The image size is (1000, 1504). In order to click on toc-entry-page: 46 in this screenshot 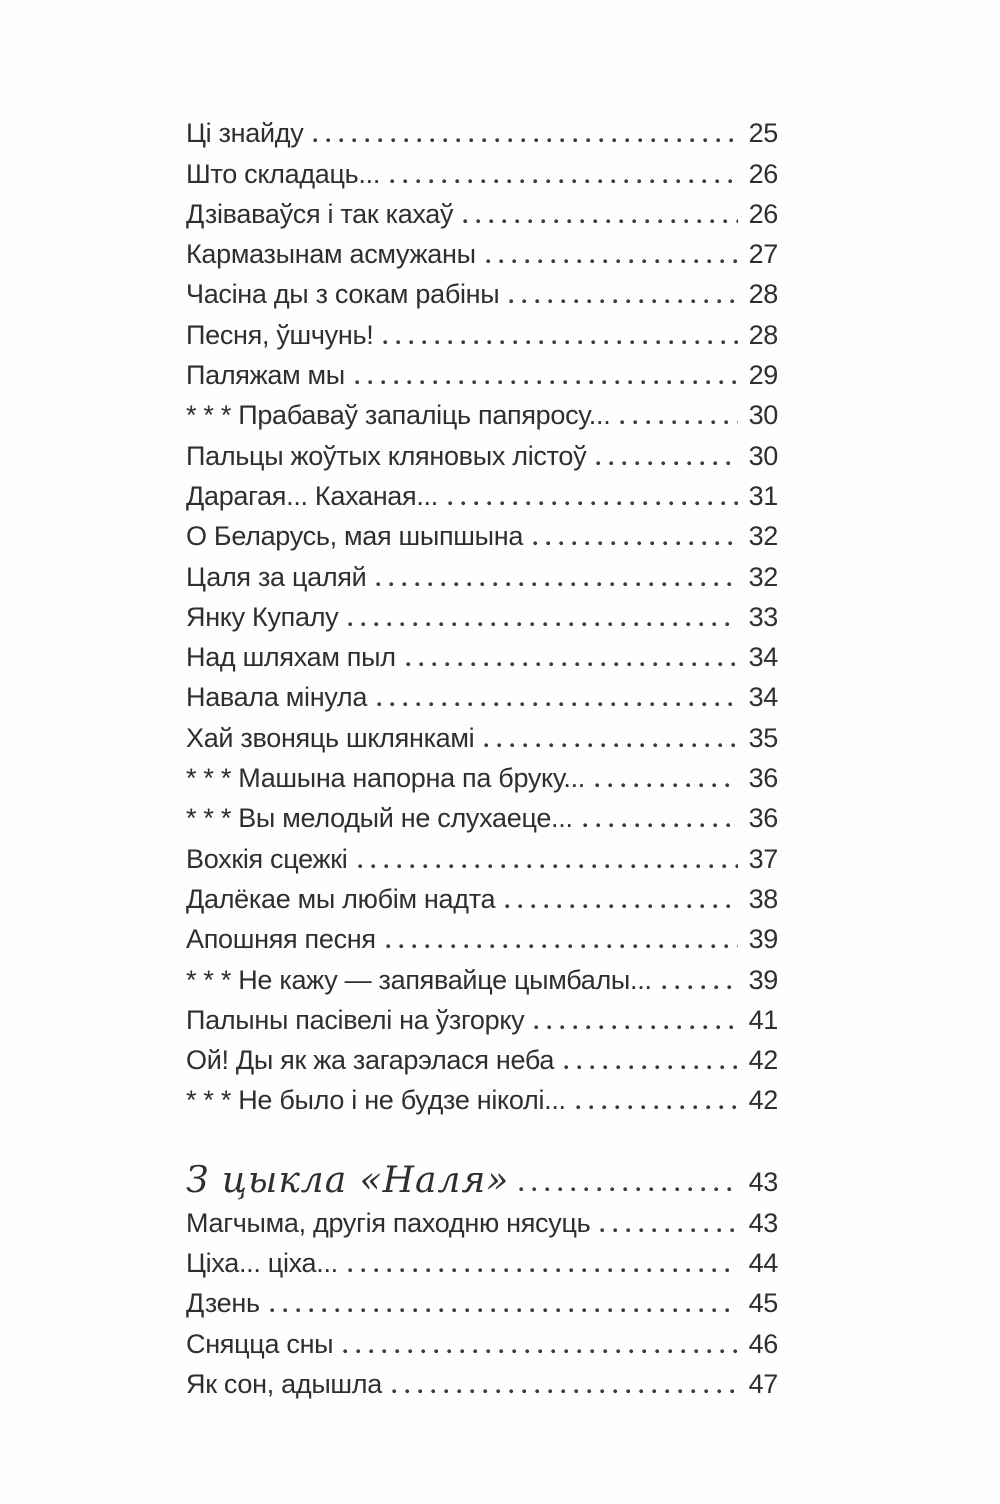, I will do `click(763, 1343)`.